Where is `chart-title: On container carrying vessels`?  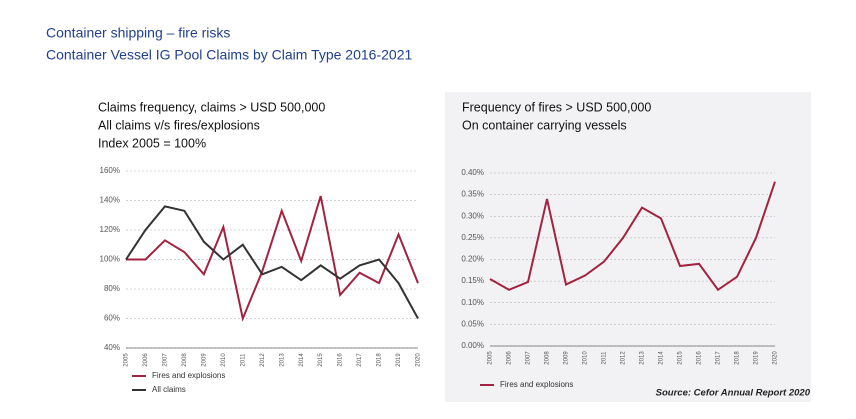
chart-title: On container carrying vessels is located at coordinates (544, 125).